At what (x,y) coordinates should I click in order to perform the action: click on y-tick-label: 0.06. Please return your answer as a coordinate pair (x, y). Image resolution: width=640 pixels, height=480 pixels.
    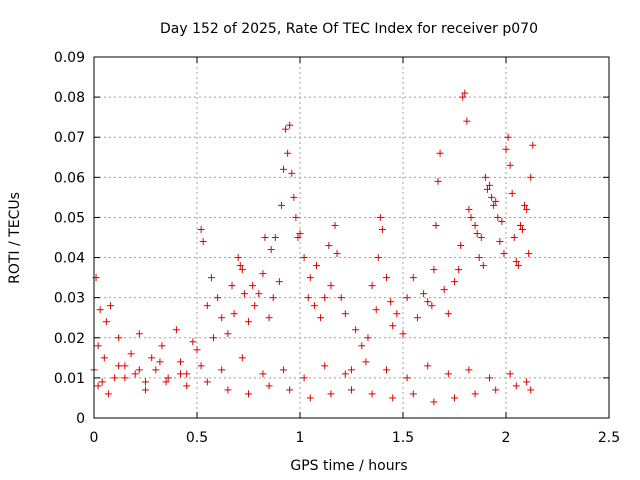
    Looking at the image, I should click on (69, 178).